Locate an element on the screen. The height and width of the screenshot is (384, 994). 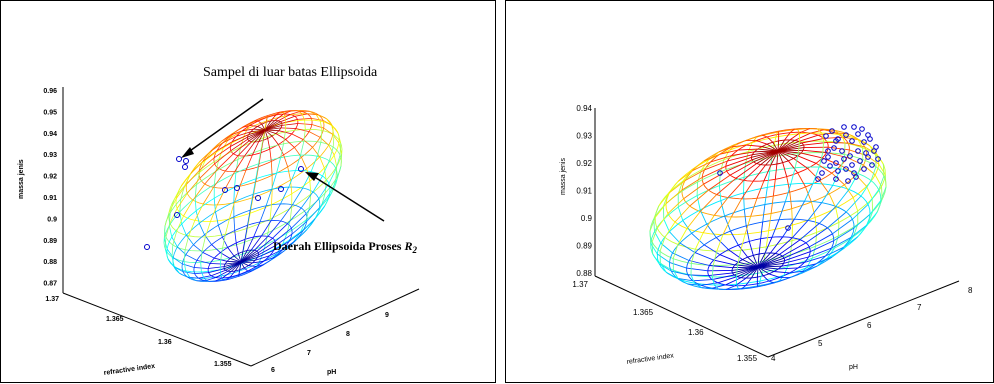
left-z-tick-label: 0.95 is located at coordinates (50, 112).